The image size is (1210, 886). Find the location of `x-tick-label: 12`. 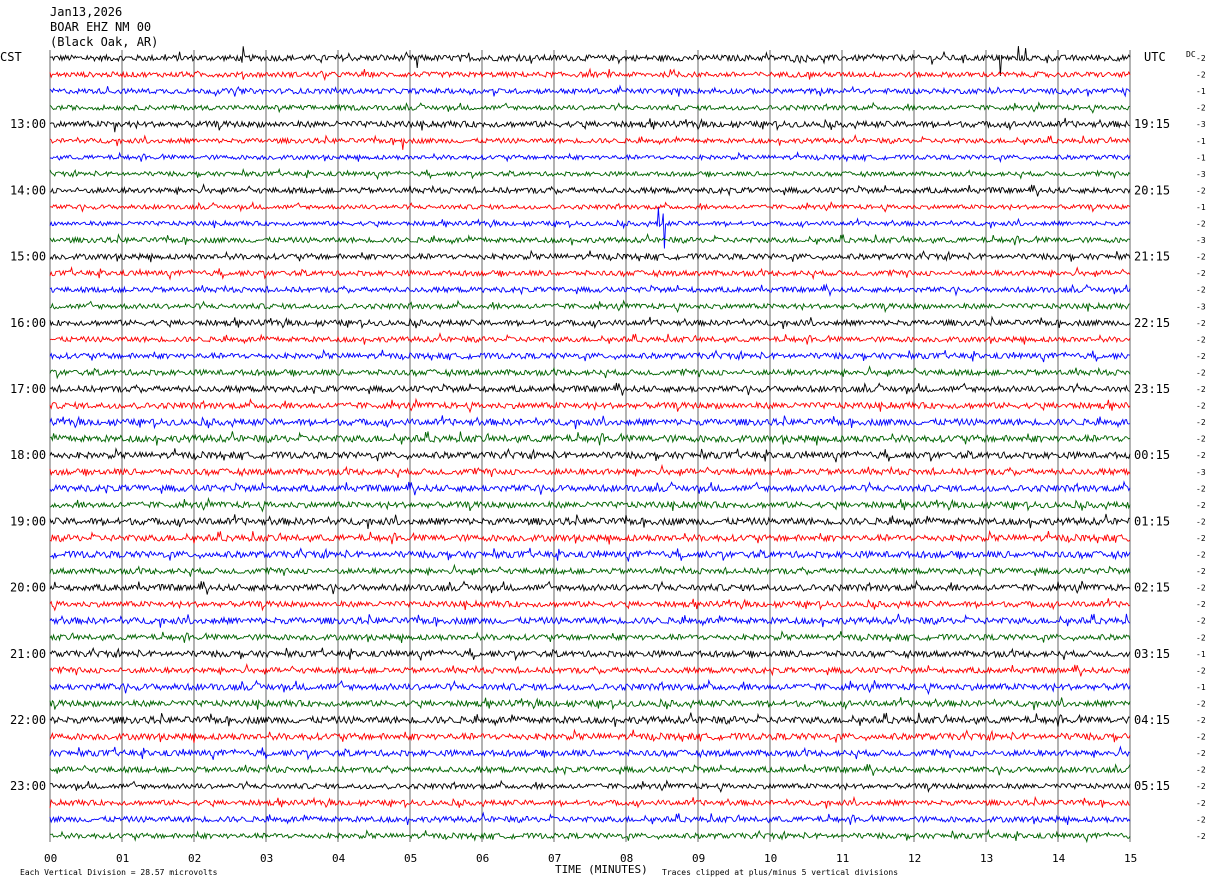

x-tick-label: 12 is located at coordinates (914, 858).